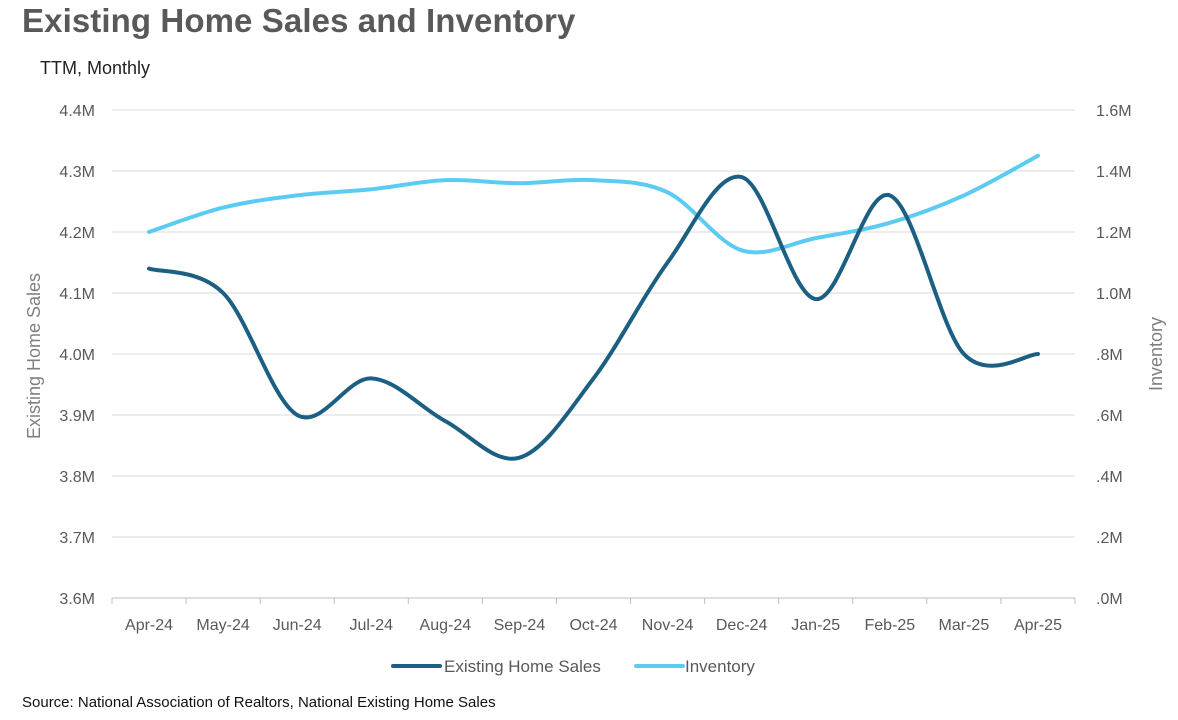 This screenshot has width=1178, height=720. I want to click on x-tick-label: Sep-24, so click(520, 625).